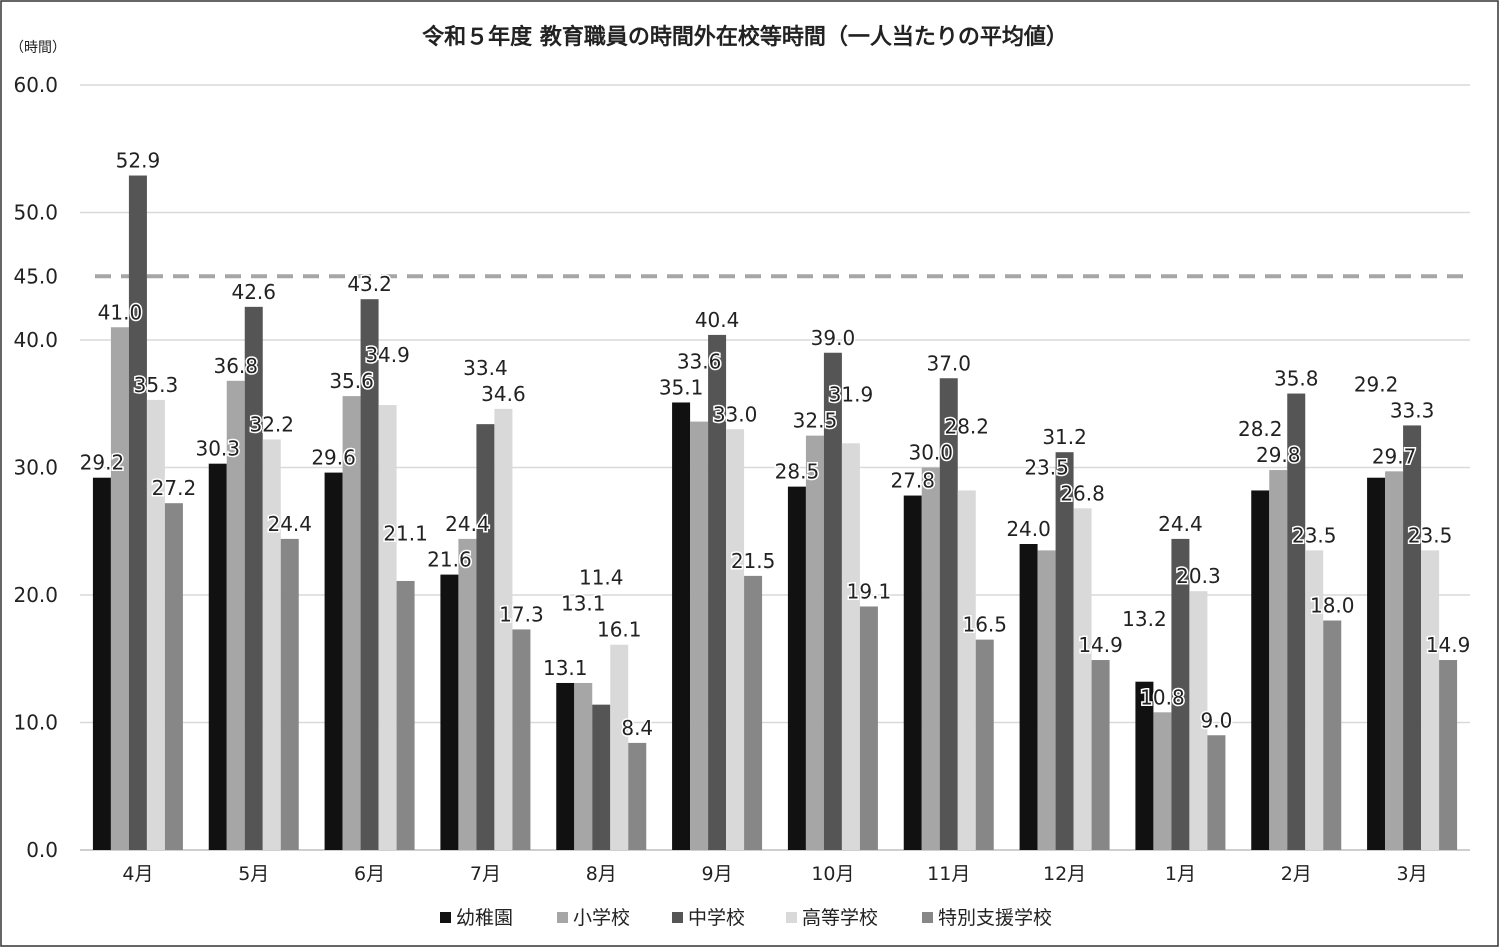 This screenshot has width=1500, height=948. What do you see at coordinates (369, 284) in the screenshot?
I see `data-label: 43.2` at bounding box center [369, 284].